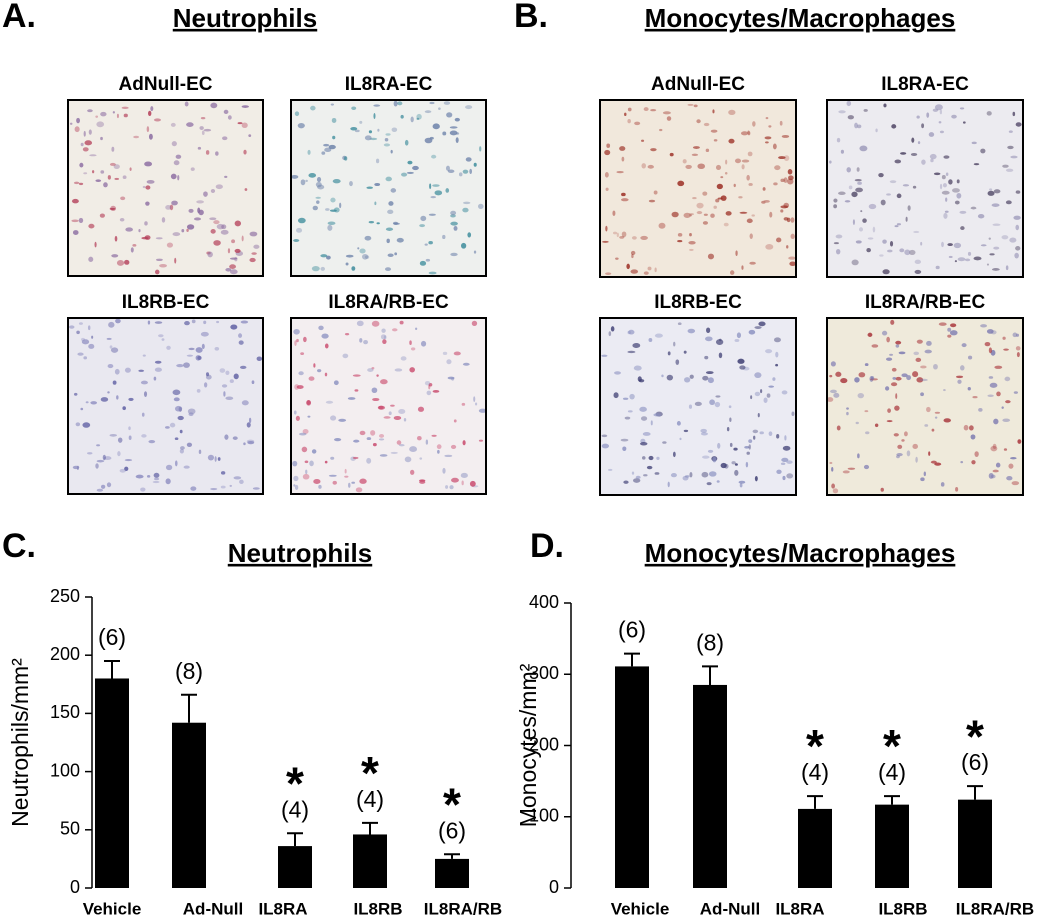 The image size is (1050, 921). Describe the element at coordinates (640, 908) in the screenshot. I see `x-tick-label: Vehicle` at that location.